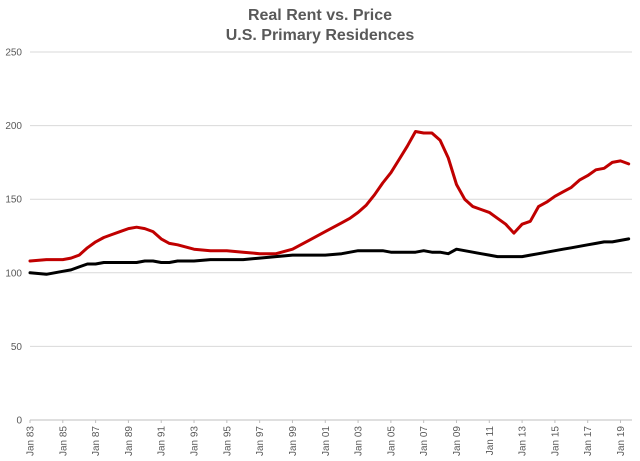  What do you see at coordinates (490, 441) in the screenshot?
I see `x-tick-label: Jan 11` at bounding box center [490, 441].